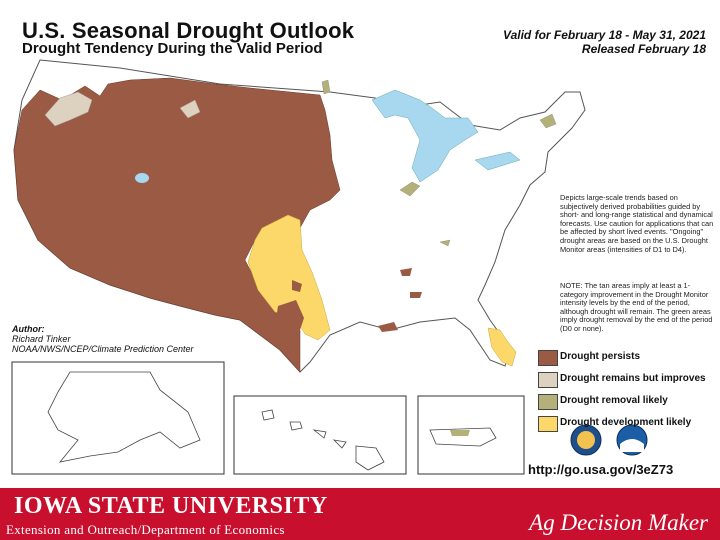 This screenshot has height=540, width=720. What do you see at coordinates (632, 445) in the screenshot?
I see `noaa-logo-wave` at bounding box center [632, 445].